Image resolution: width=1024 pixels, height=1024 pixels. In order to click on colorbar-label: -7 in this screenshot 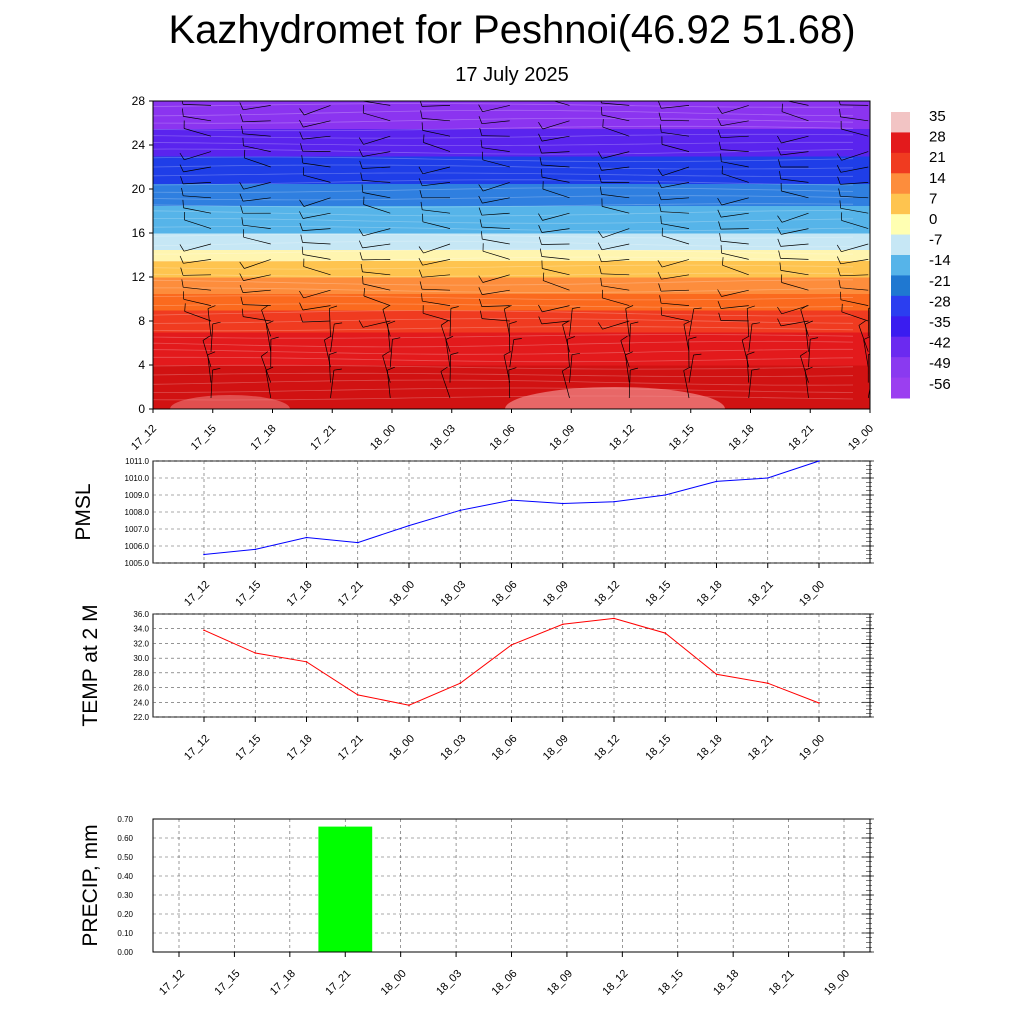, I will do `click(935, 240)`.